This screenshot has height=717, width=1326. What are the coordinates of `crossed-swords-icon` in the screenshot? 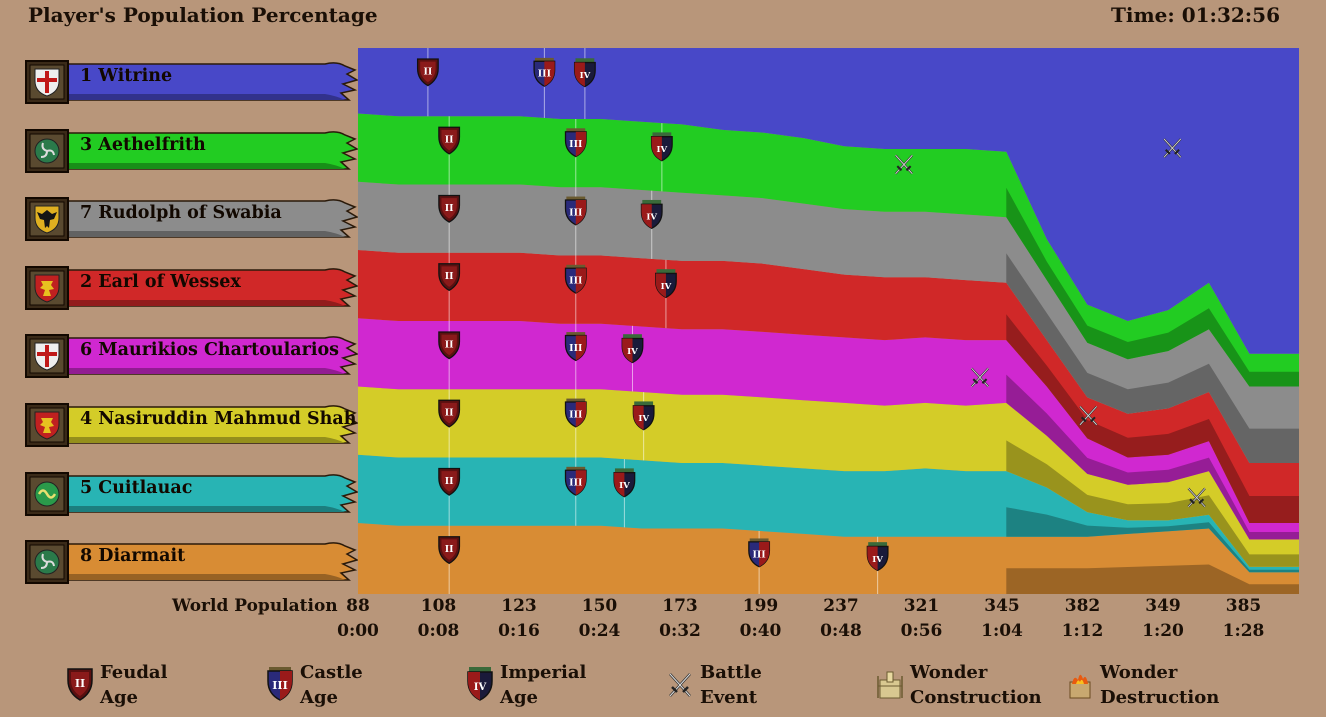 It's located at (680, 684).